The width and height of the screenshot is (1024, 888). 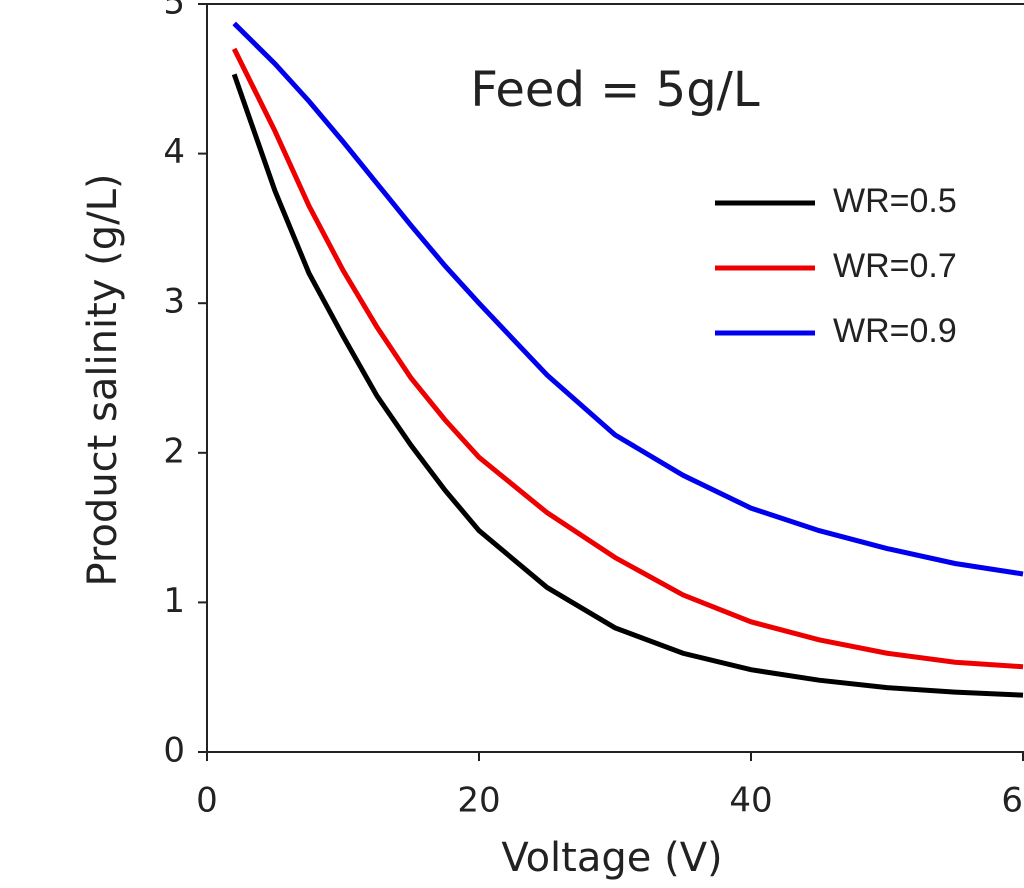 I want to click on y-tick-label: 1, so click(x=174, y=601).